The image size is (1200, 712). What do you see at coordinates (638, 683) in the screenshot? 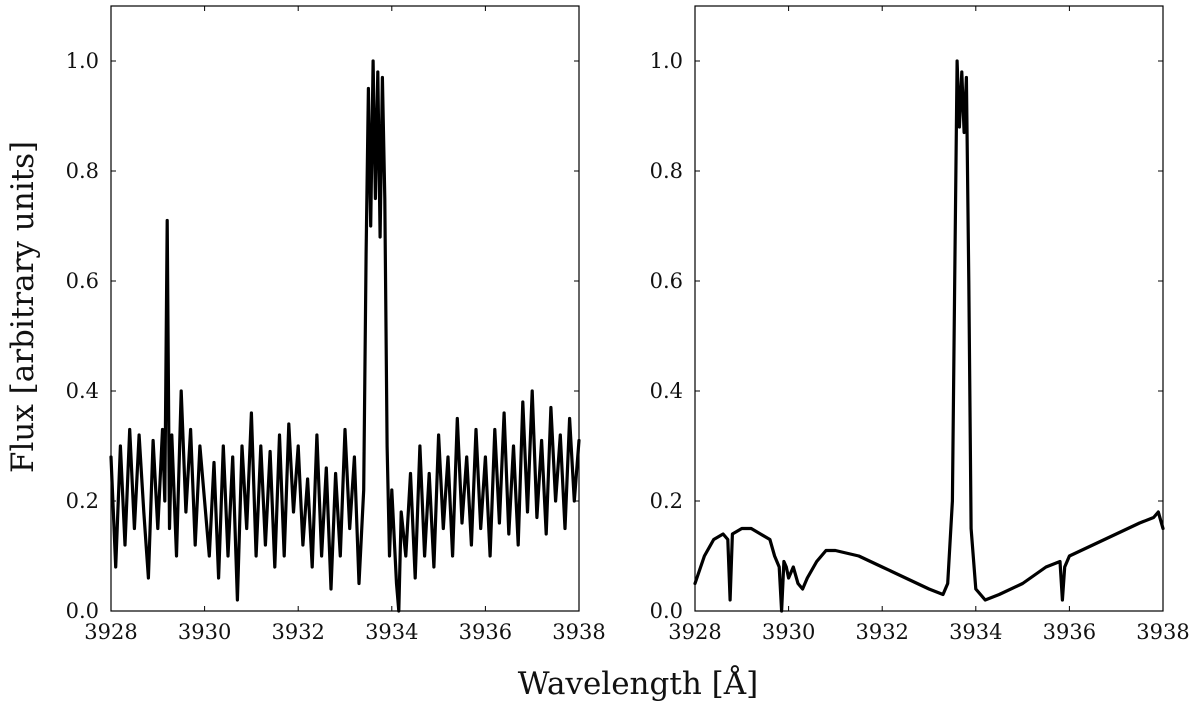
I see `x-axis-label: Wavelength [Å]` at bounding box center [638, 683].